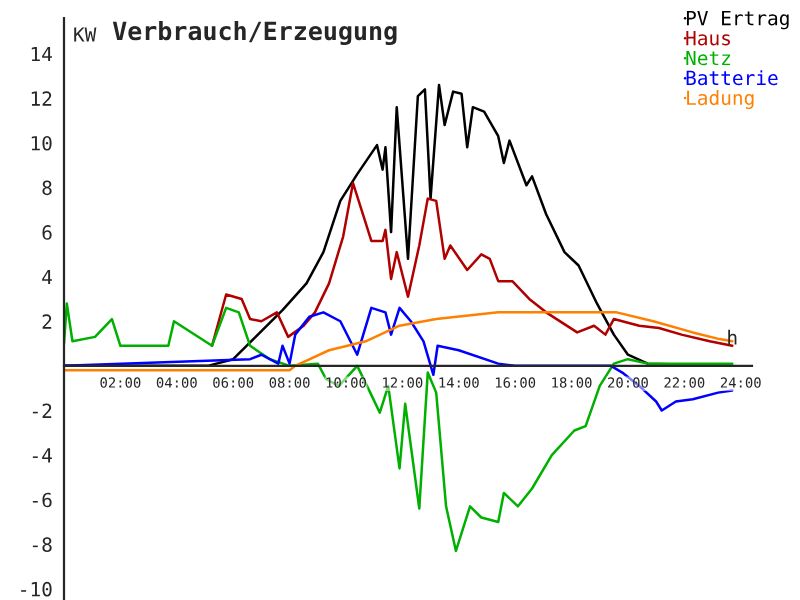  Describe the element at coordinates (85, 34) in the screenshot. I see `y-axis-title: KW` at that location.